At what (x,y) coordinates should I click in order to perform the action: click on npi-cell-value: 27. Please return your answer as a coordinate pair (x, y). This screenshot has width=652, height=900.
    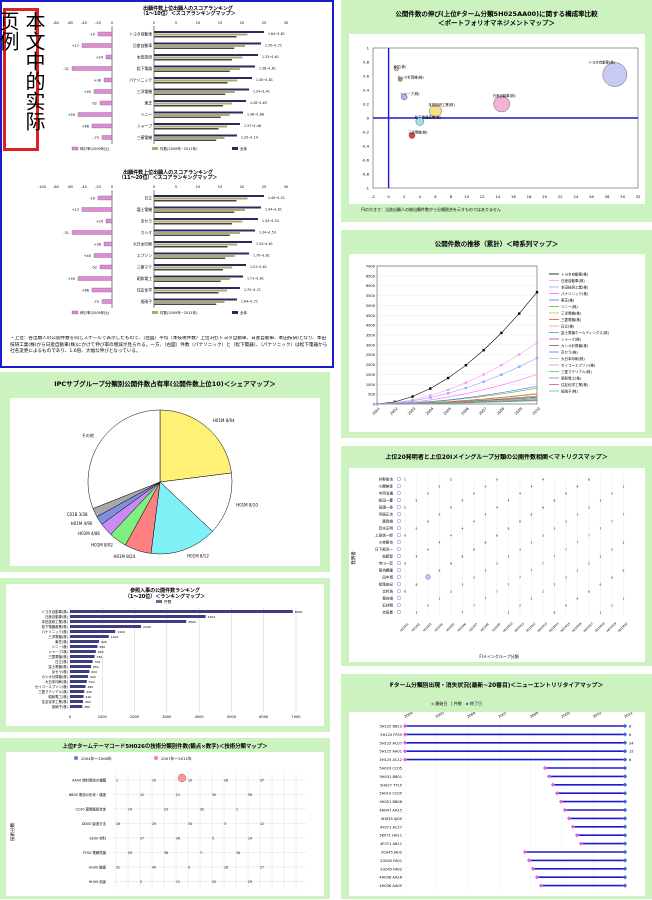
    Looking at the image, I should click on (142, 839).